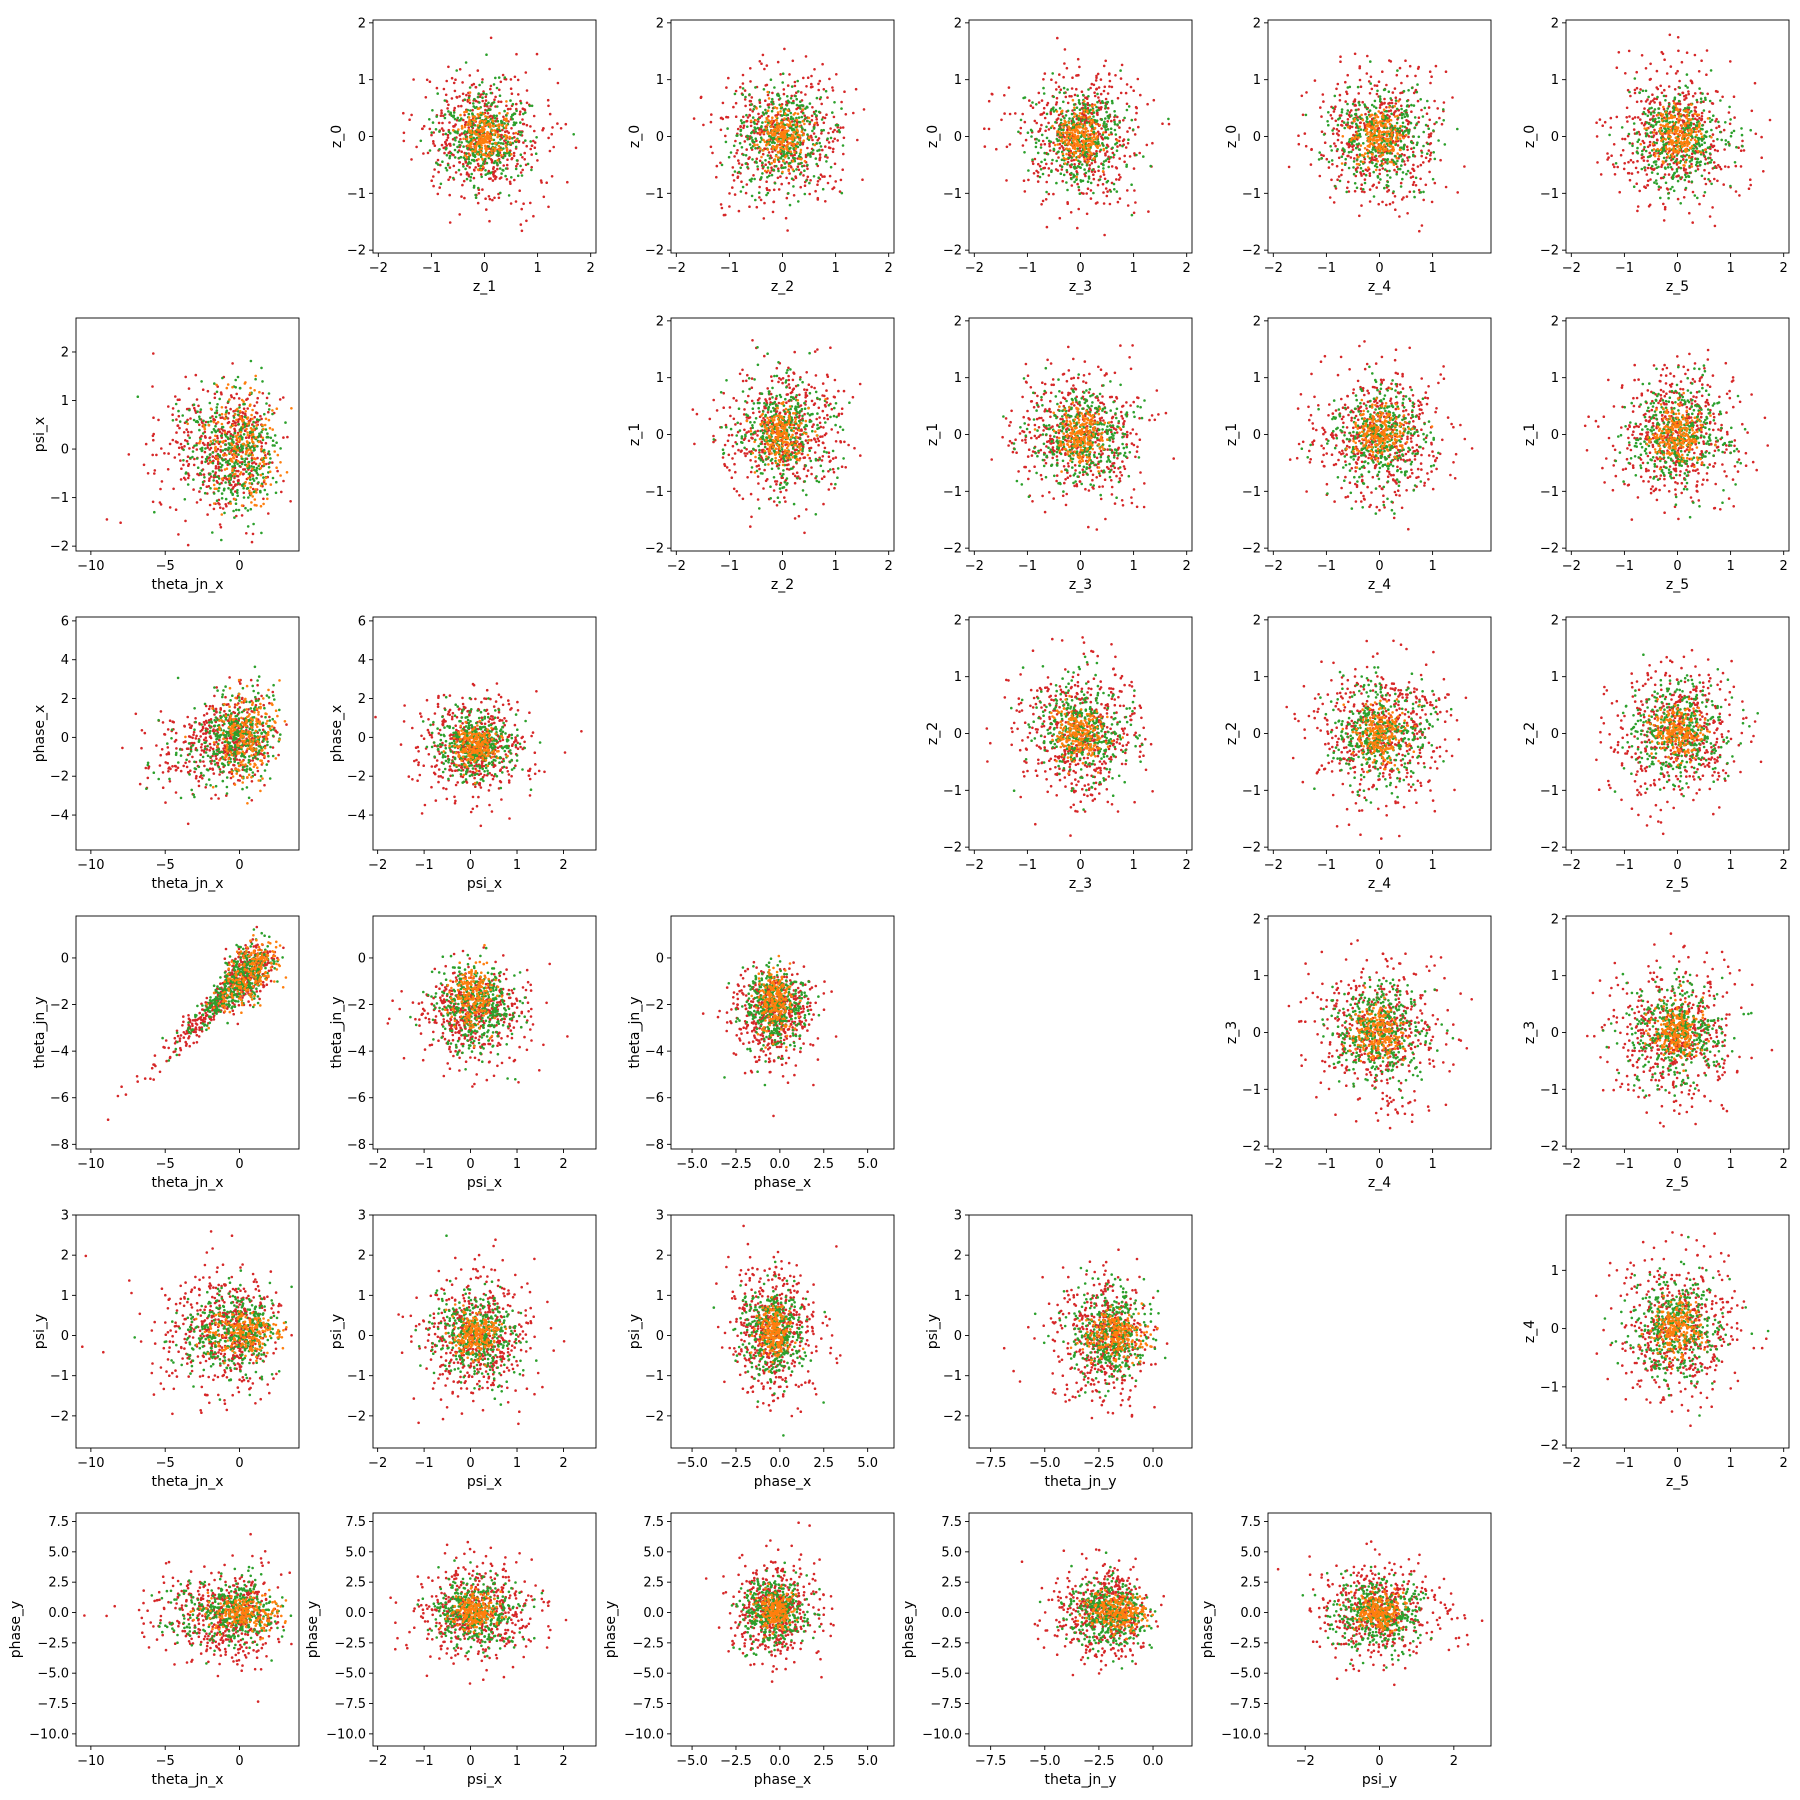  I want to click on x-axis-label: z_4, so click(1379, 287).